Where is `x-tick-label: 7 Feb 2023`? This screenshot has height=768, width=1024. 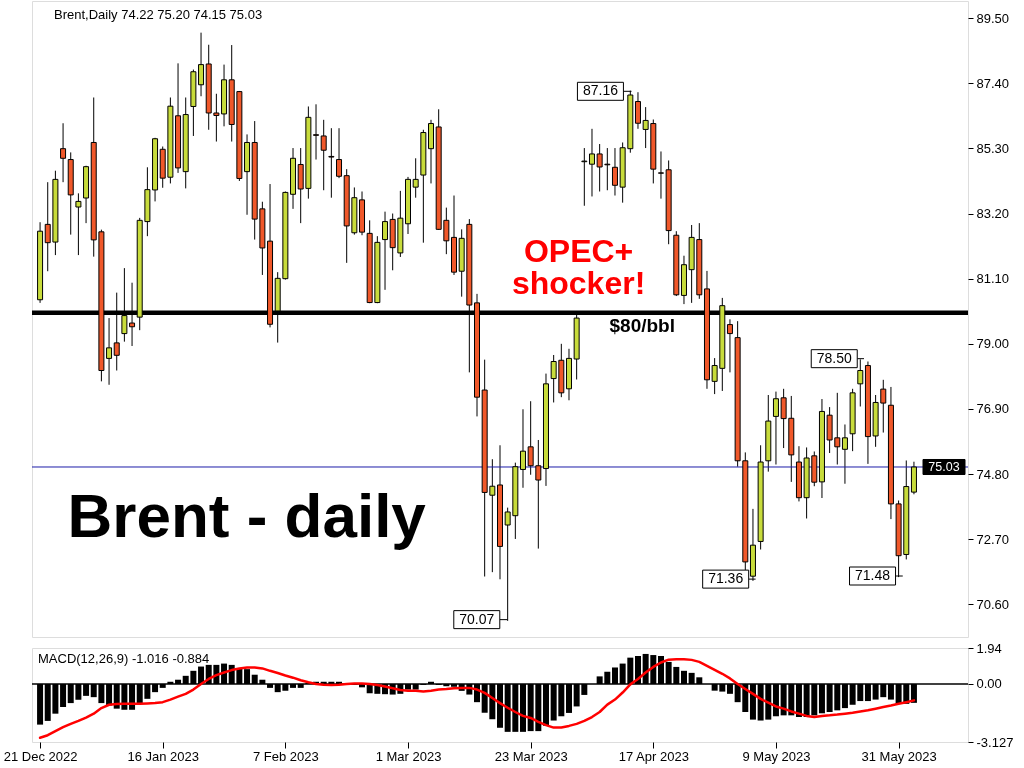
x-tick-label: 7 Feb 2023 is located at coordinates (285, 756).